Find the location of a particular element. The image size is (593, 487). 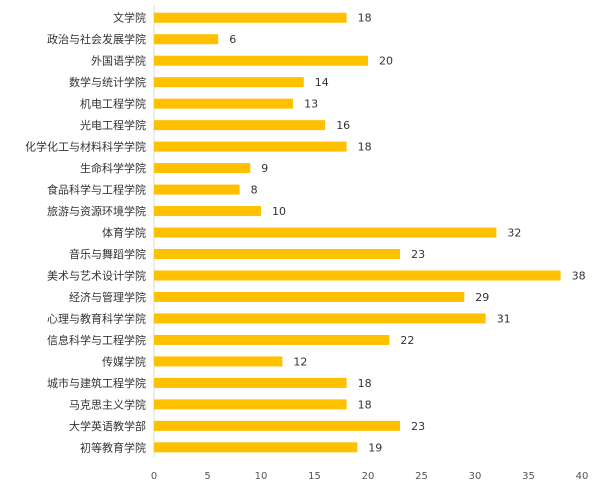

category-label: 机电工程学院 is located at coordinates (113, 104).